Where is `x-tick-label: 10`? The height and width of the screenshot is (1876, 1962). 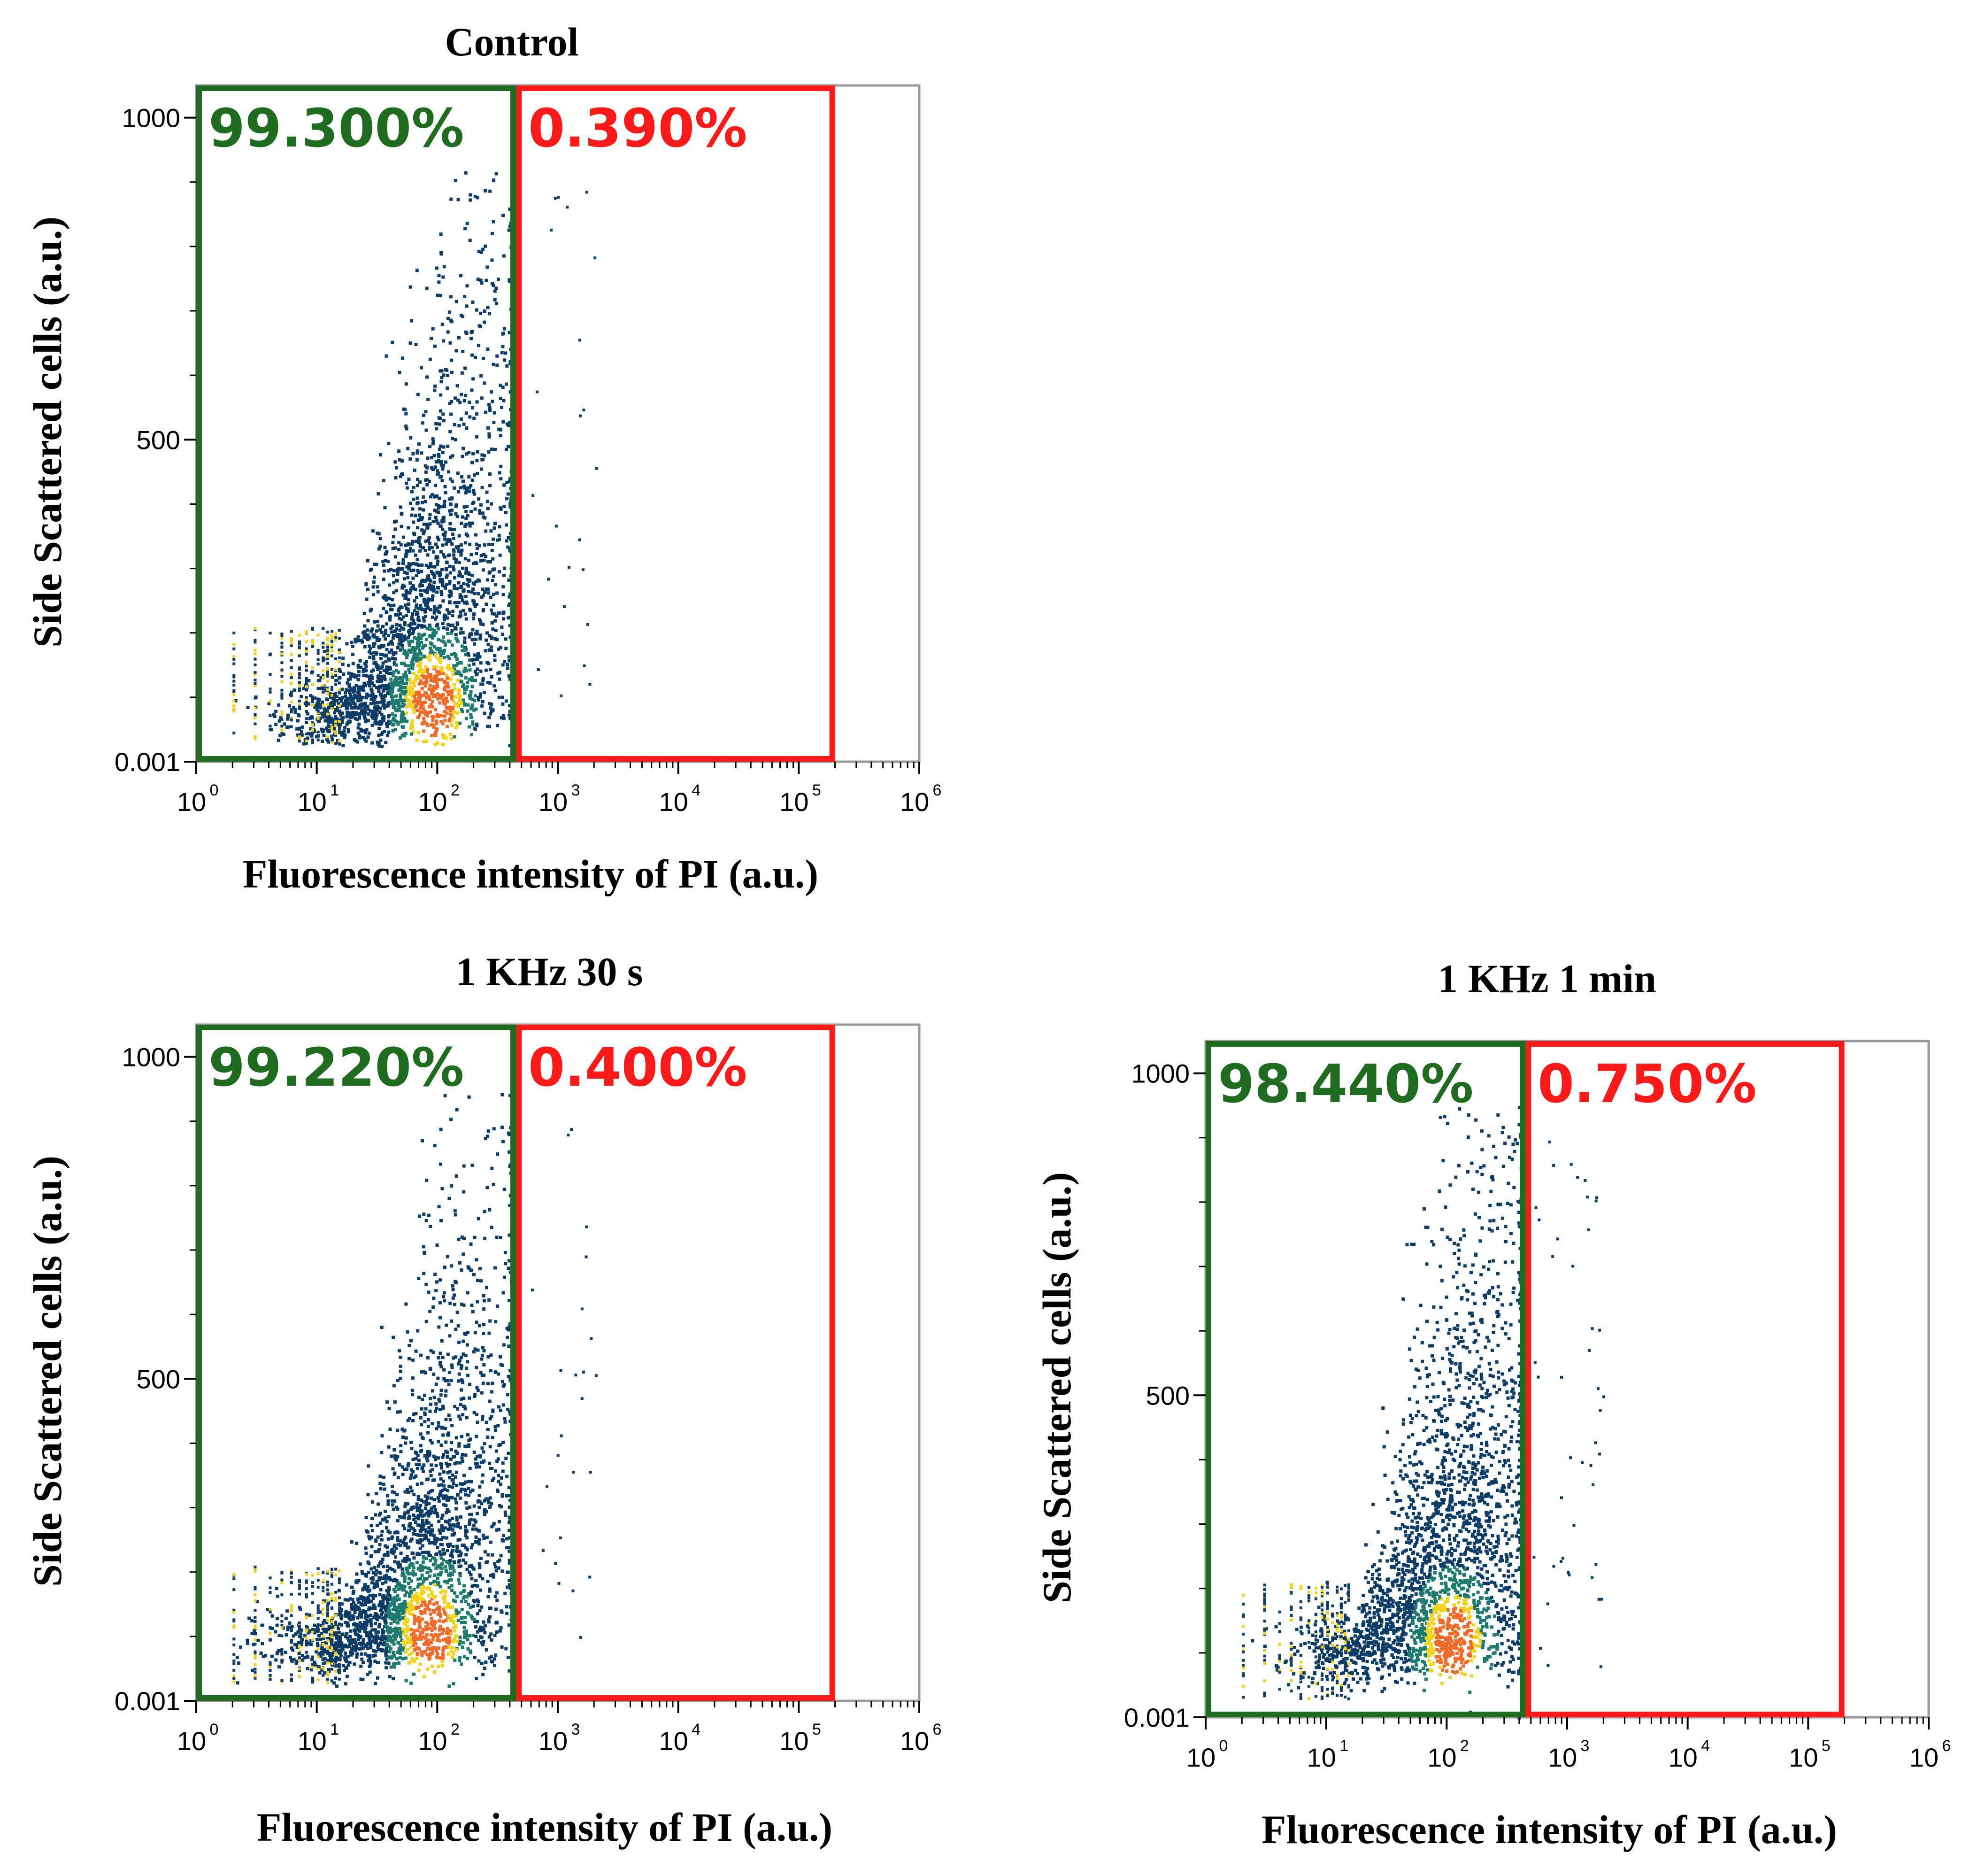
x-tick-label: 10 is located at coordinates (432, 1741).